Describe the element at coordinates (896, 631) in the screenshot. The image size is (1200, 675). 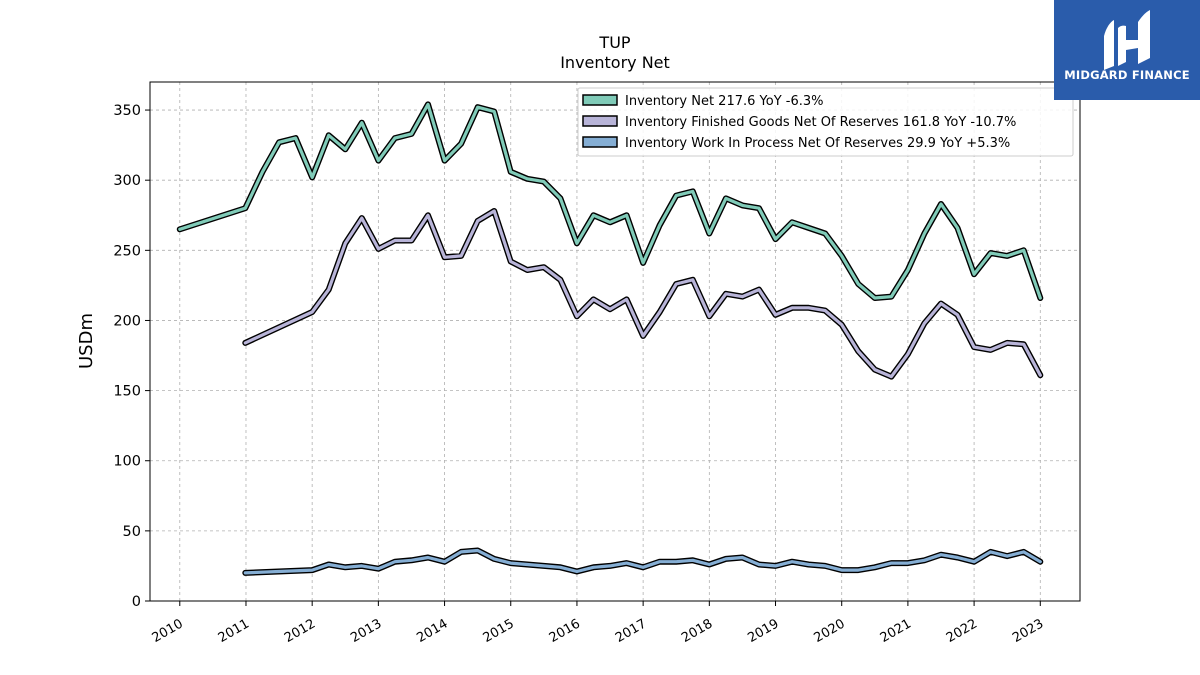
I see `x-tick-label: 2021` at that location.